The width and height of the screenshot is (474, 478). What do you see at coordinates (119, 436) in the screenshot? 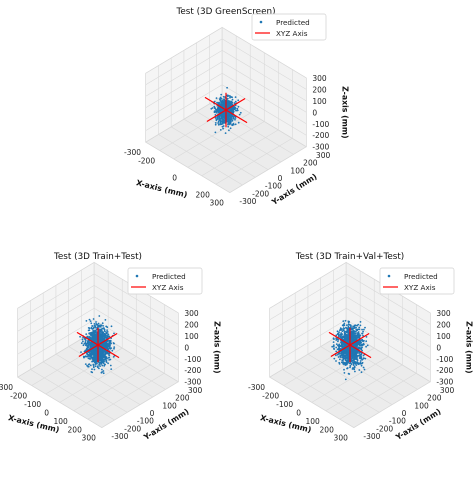
I see `y-tick-label: -300` at bounding box center [119, 436].